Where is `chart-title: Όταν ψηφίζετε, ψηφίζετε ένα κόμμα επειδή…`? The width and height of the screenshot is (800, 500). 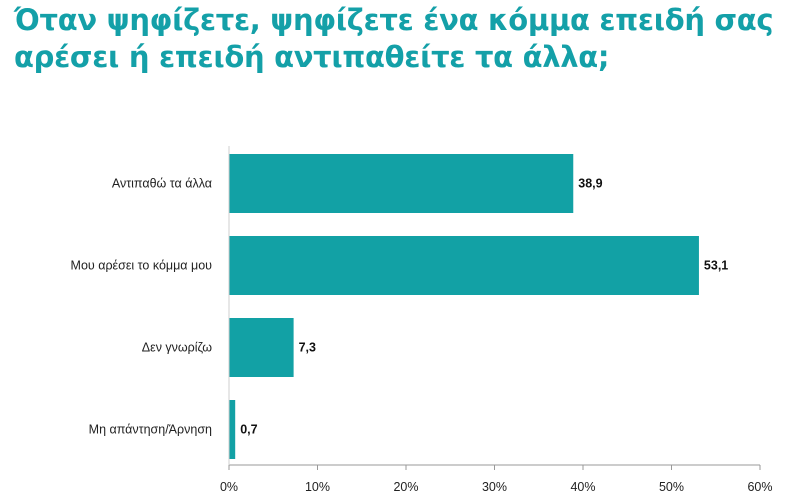
chart-title: Όταν ψηφίζετε, ψηφίζετε ένα κόμμα επειδή… is located at coordinates (404, 39).